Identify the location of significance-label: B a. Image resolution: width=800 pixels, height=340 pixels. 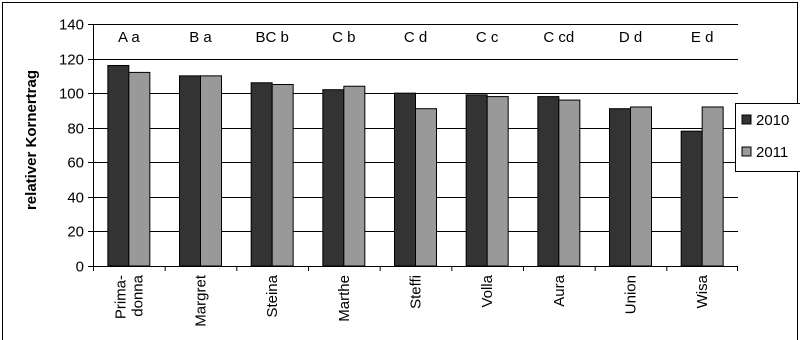
(200, 37).